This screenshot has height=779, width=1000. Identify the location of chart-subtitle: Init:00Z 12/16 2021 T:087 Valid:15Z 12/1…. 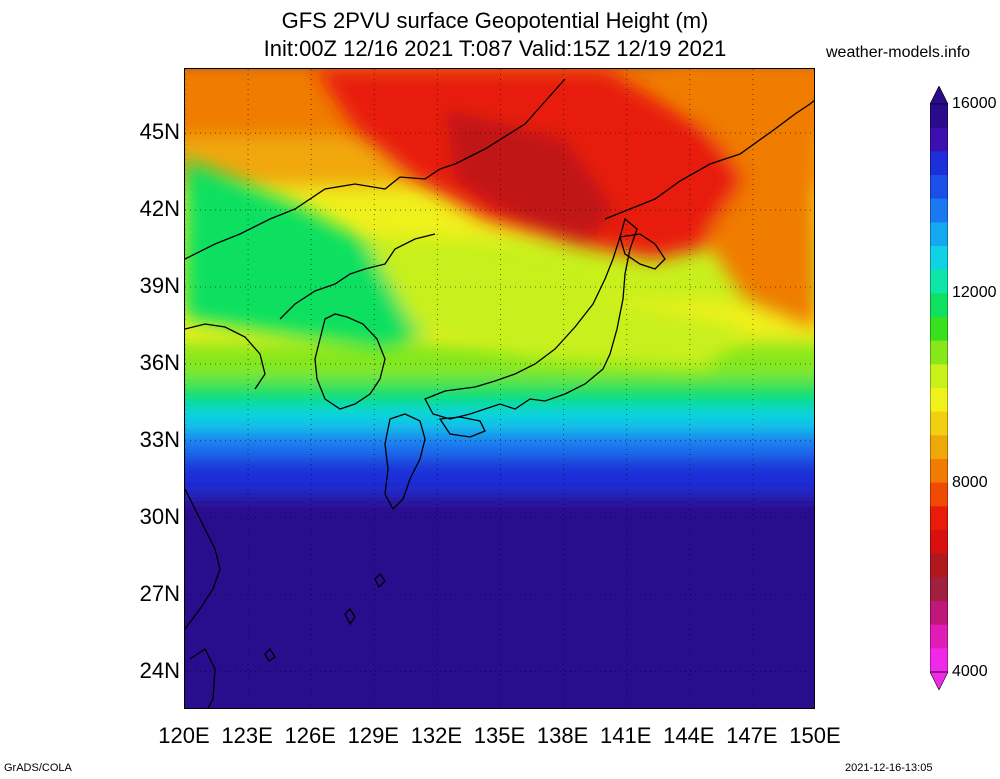
(495, 48).